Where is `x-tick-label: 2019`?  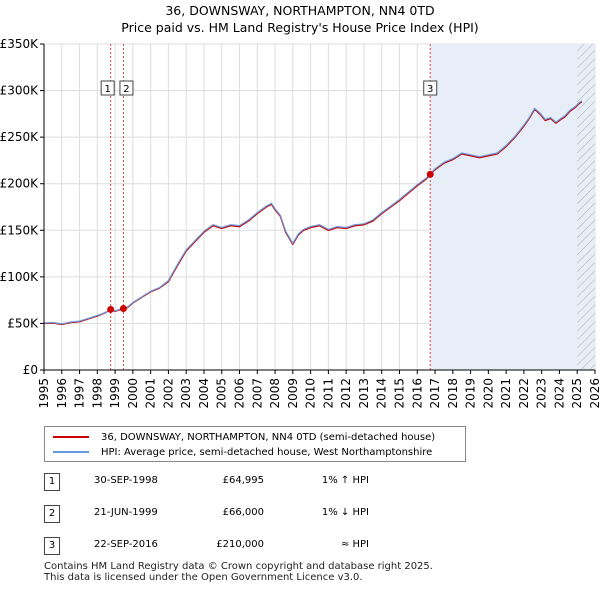
x-tick-label: 2019 is located at coordinates (471, 393).